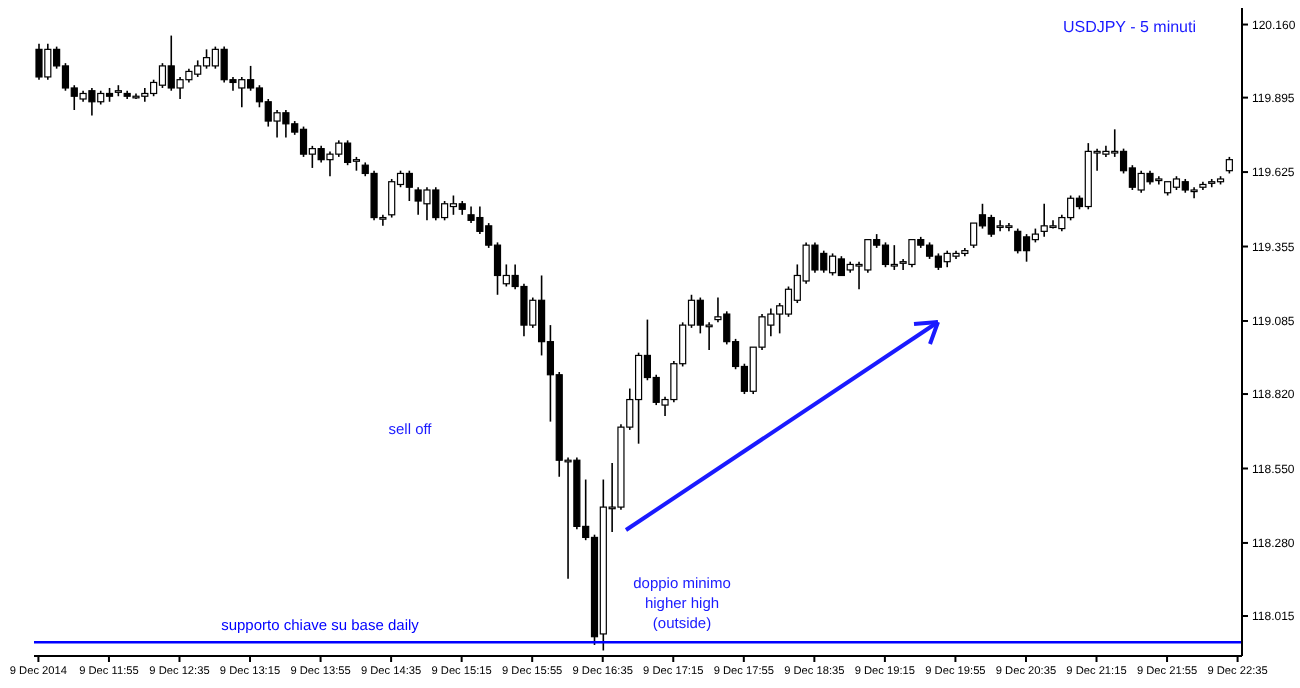 Image resolution: width=1300 pixels, height=688 pixels. I want to click on text: USDJPY - 5 minuti, so click(1129, 27).